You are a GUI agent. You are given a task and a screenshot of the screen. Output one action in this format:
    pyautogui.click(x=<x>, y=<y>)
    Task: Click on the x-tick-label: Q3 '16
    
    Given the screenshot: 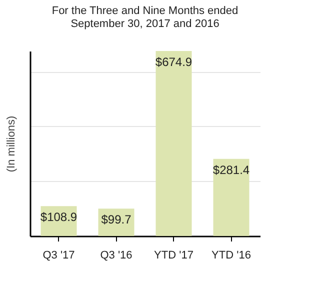 What is the action you would take?
    pyautogui.click(x=116, y=256)
    